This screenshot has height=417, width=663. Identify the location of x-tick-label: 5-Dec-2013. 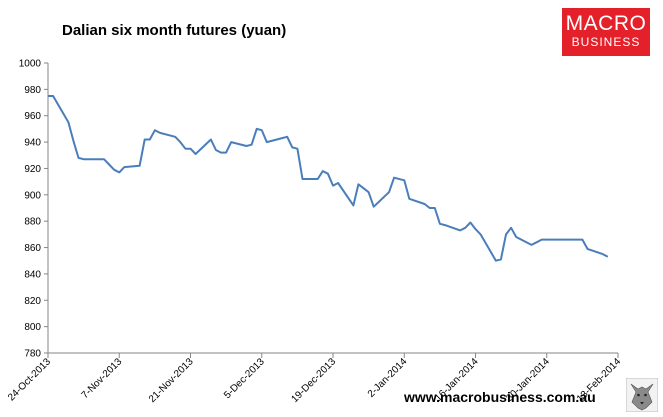
(244, 378).